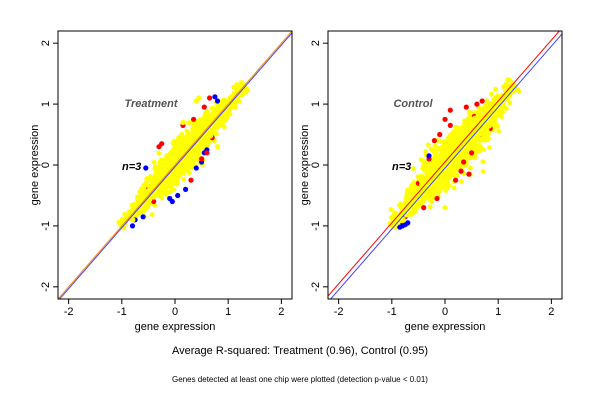  What do you see at coordinates (316, 165) in the screenshot?
I see `y-tick-label: 0` at bounding box center [316, 165].